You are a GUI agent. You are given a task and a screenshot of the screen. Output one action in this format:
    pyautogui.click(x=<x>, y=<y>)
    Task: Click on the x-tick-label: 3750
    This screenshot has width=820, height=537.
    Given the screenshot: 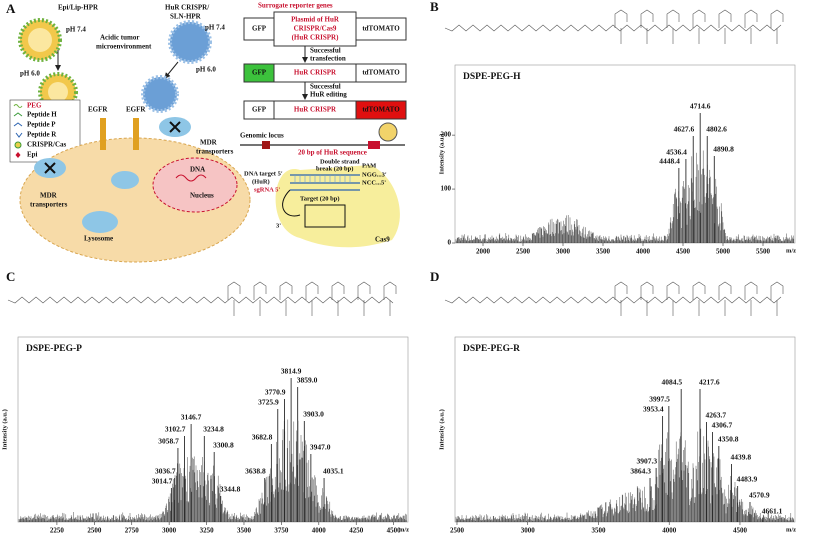 What is the action you would take?
    pyautogui.click(x=281, y=531)
    